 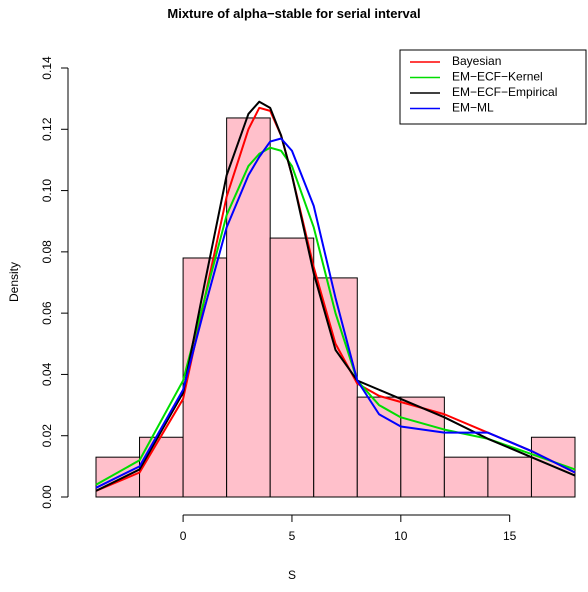 What do you see at coordinates (14, 282) in the screenshot?
I see `y-axis-label: Density` at bounding box center [14, 282].